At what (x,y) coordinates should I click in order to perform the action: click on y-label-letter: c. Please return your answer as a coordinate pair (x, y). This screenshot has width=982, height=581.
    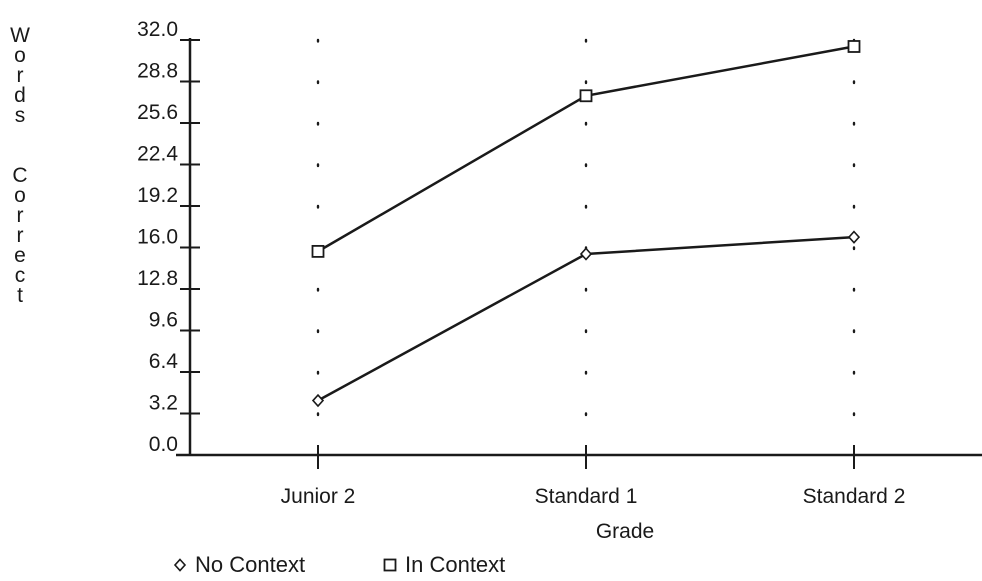
    Looking at the image, I should click on (20, 275).